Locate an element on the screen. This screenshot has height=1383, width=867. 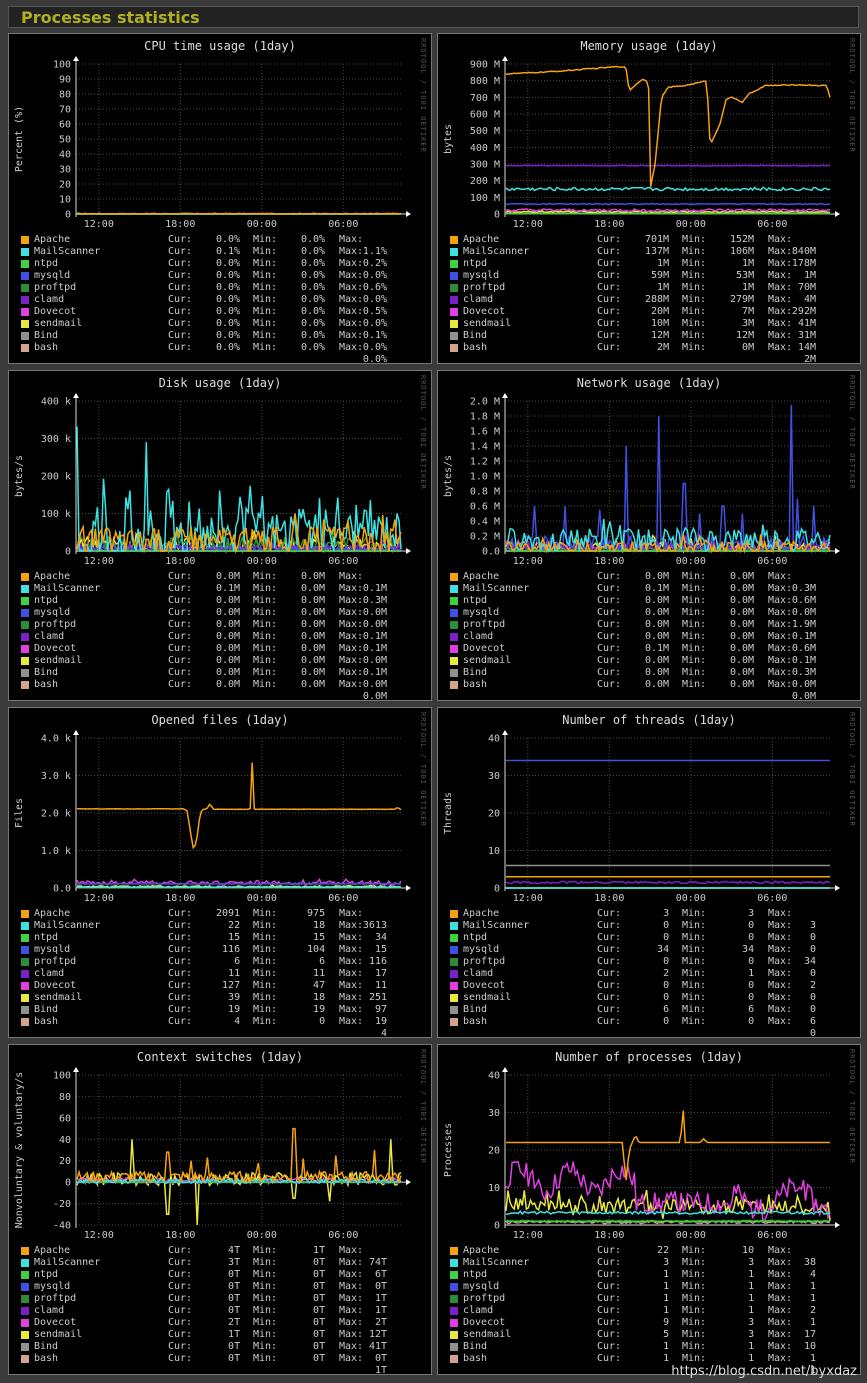
chart-title: Memory usage (1day) is located at coordinates (649, 46).